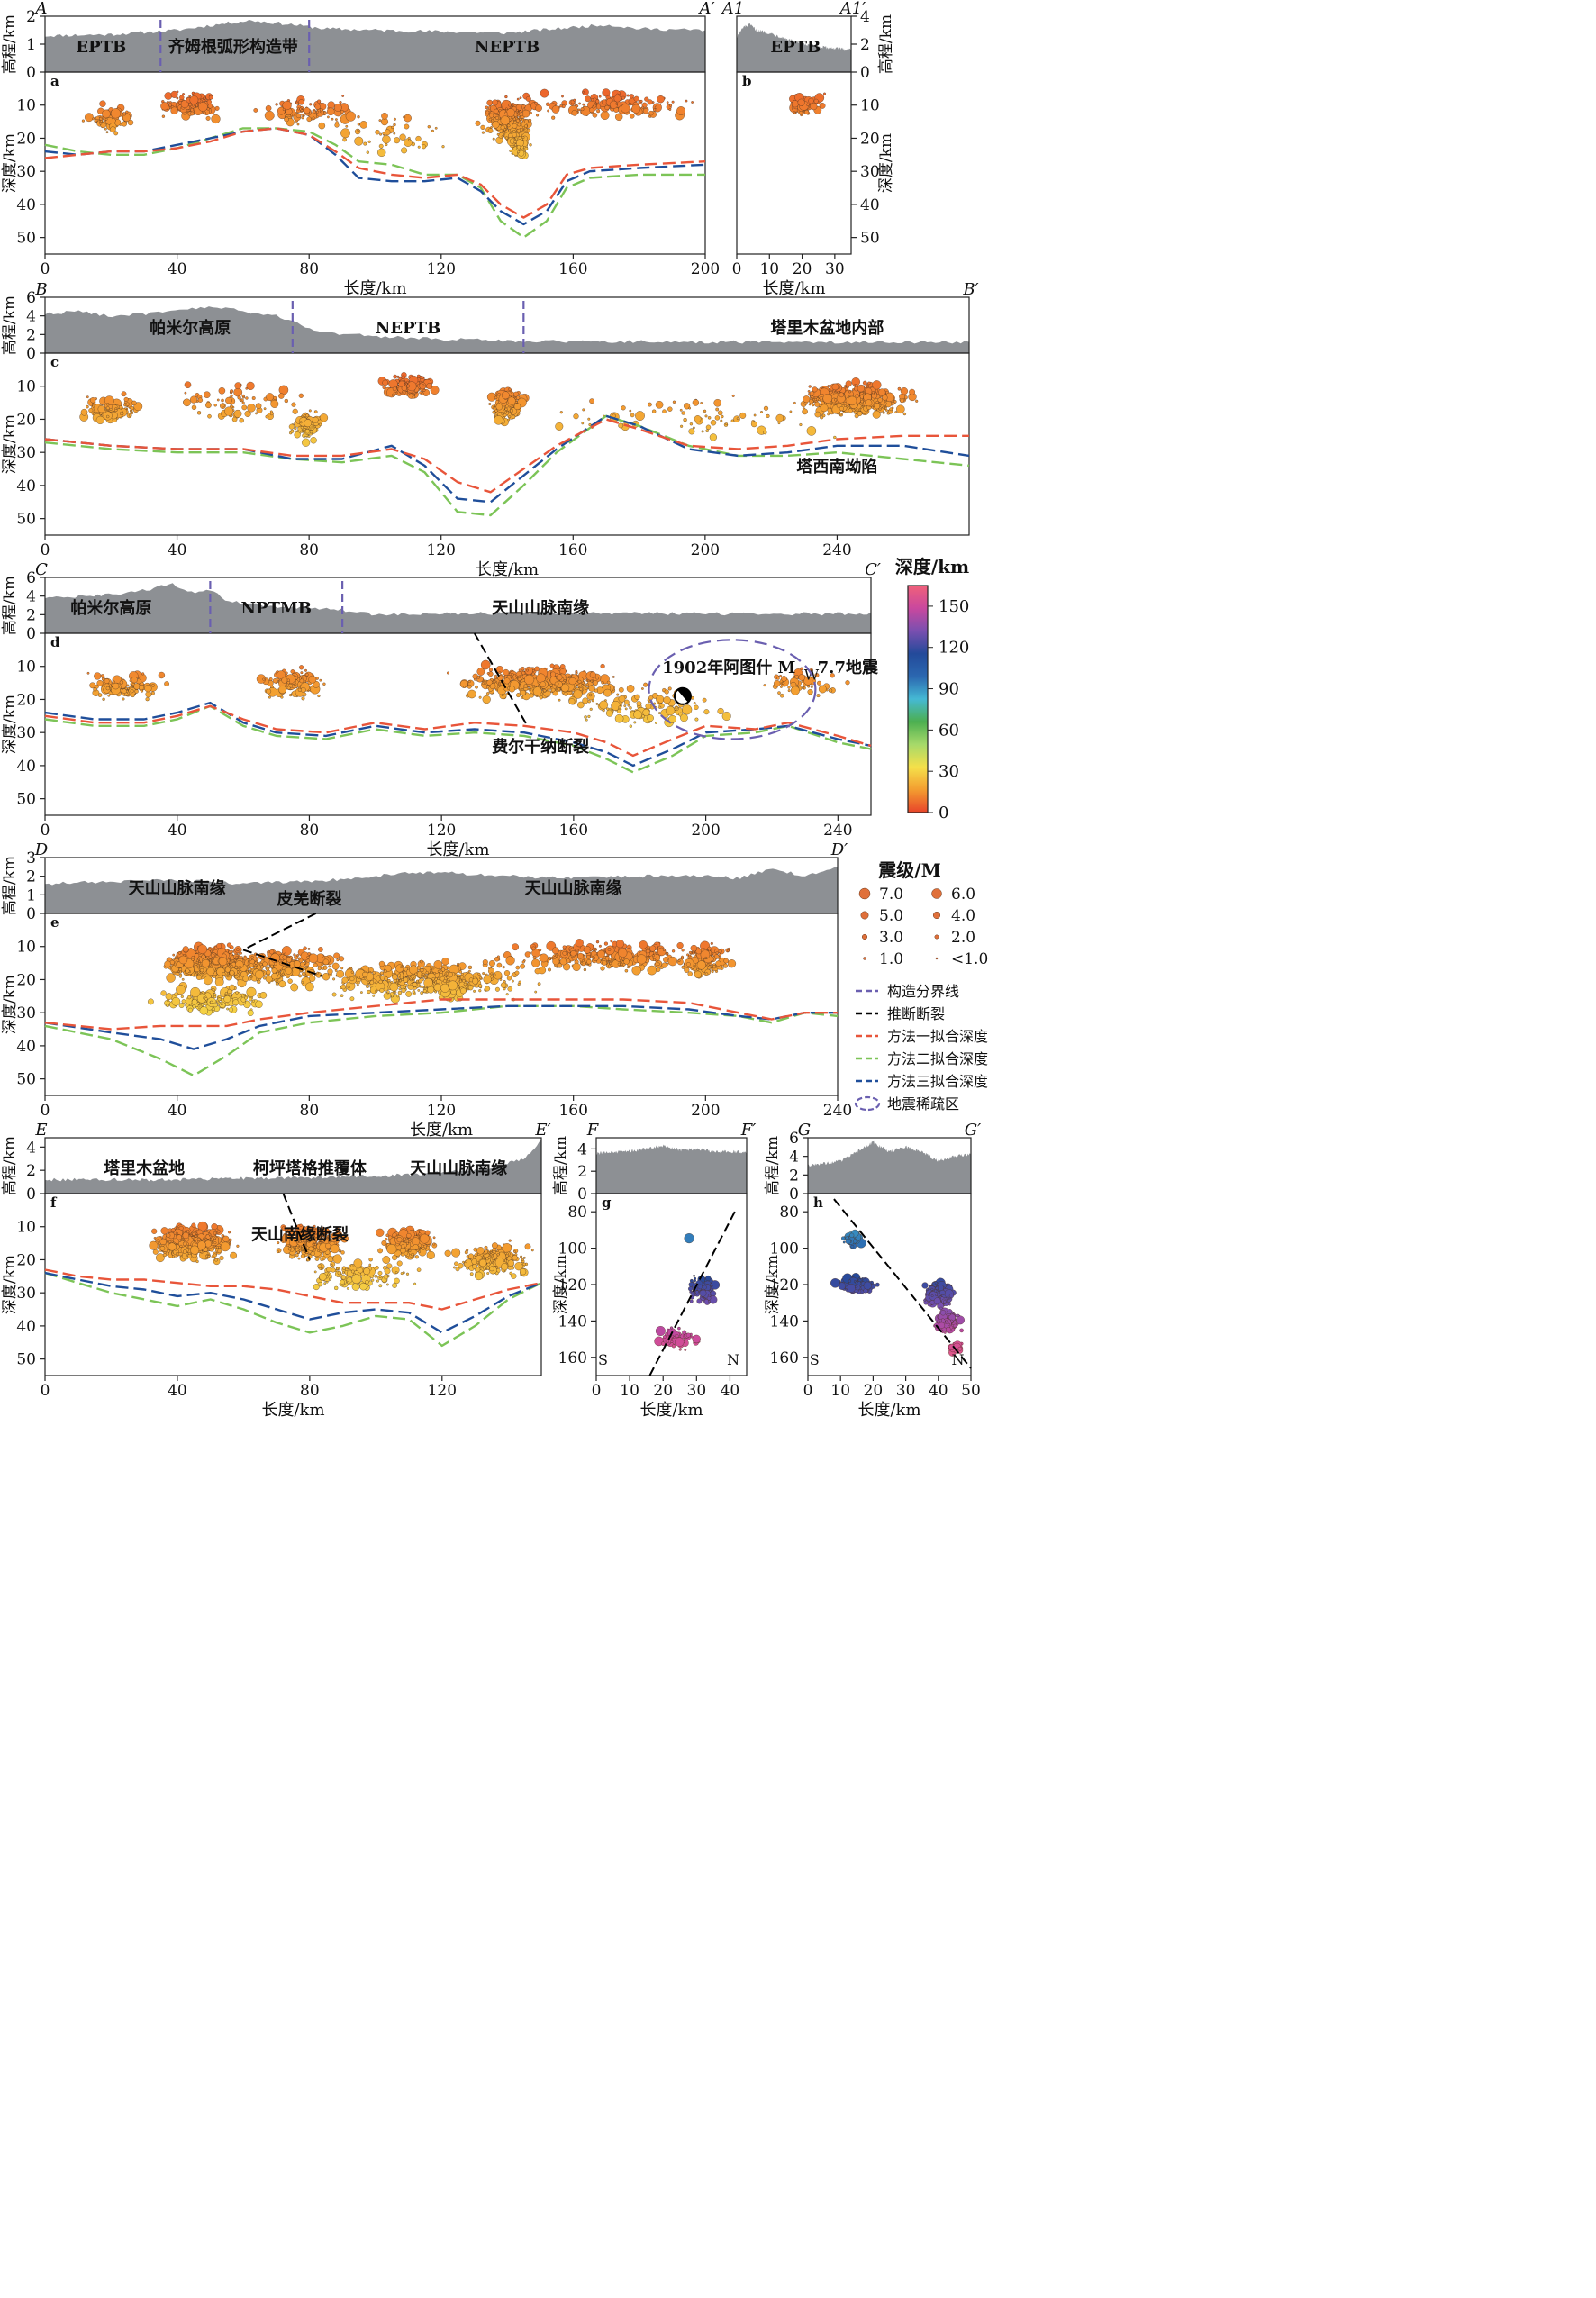 This screenshot has height=2298, width=1596. I want to click on section-start-label: D, so click(42, 850).